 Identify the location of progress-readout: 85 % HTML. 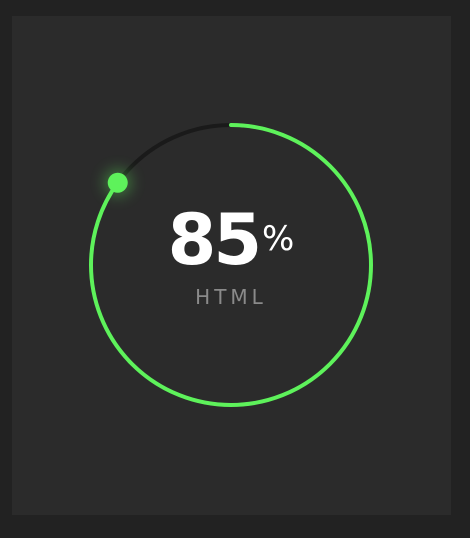
(231, 257).